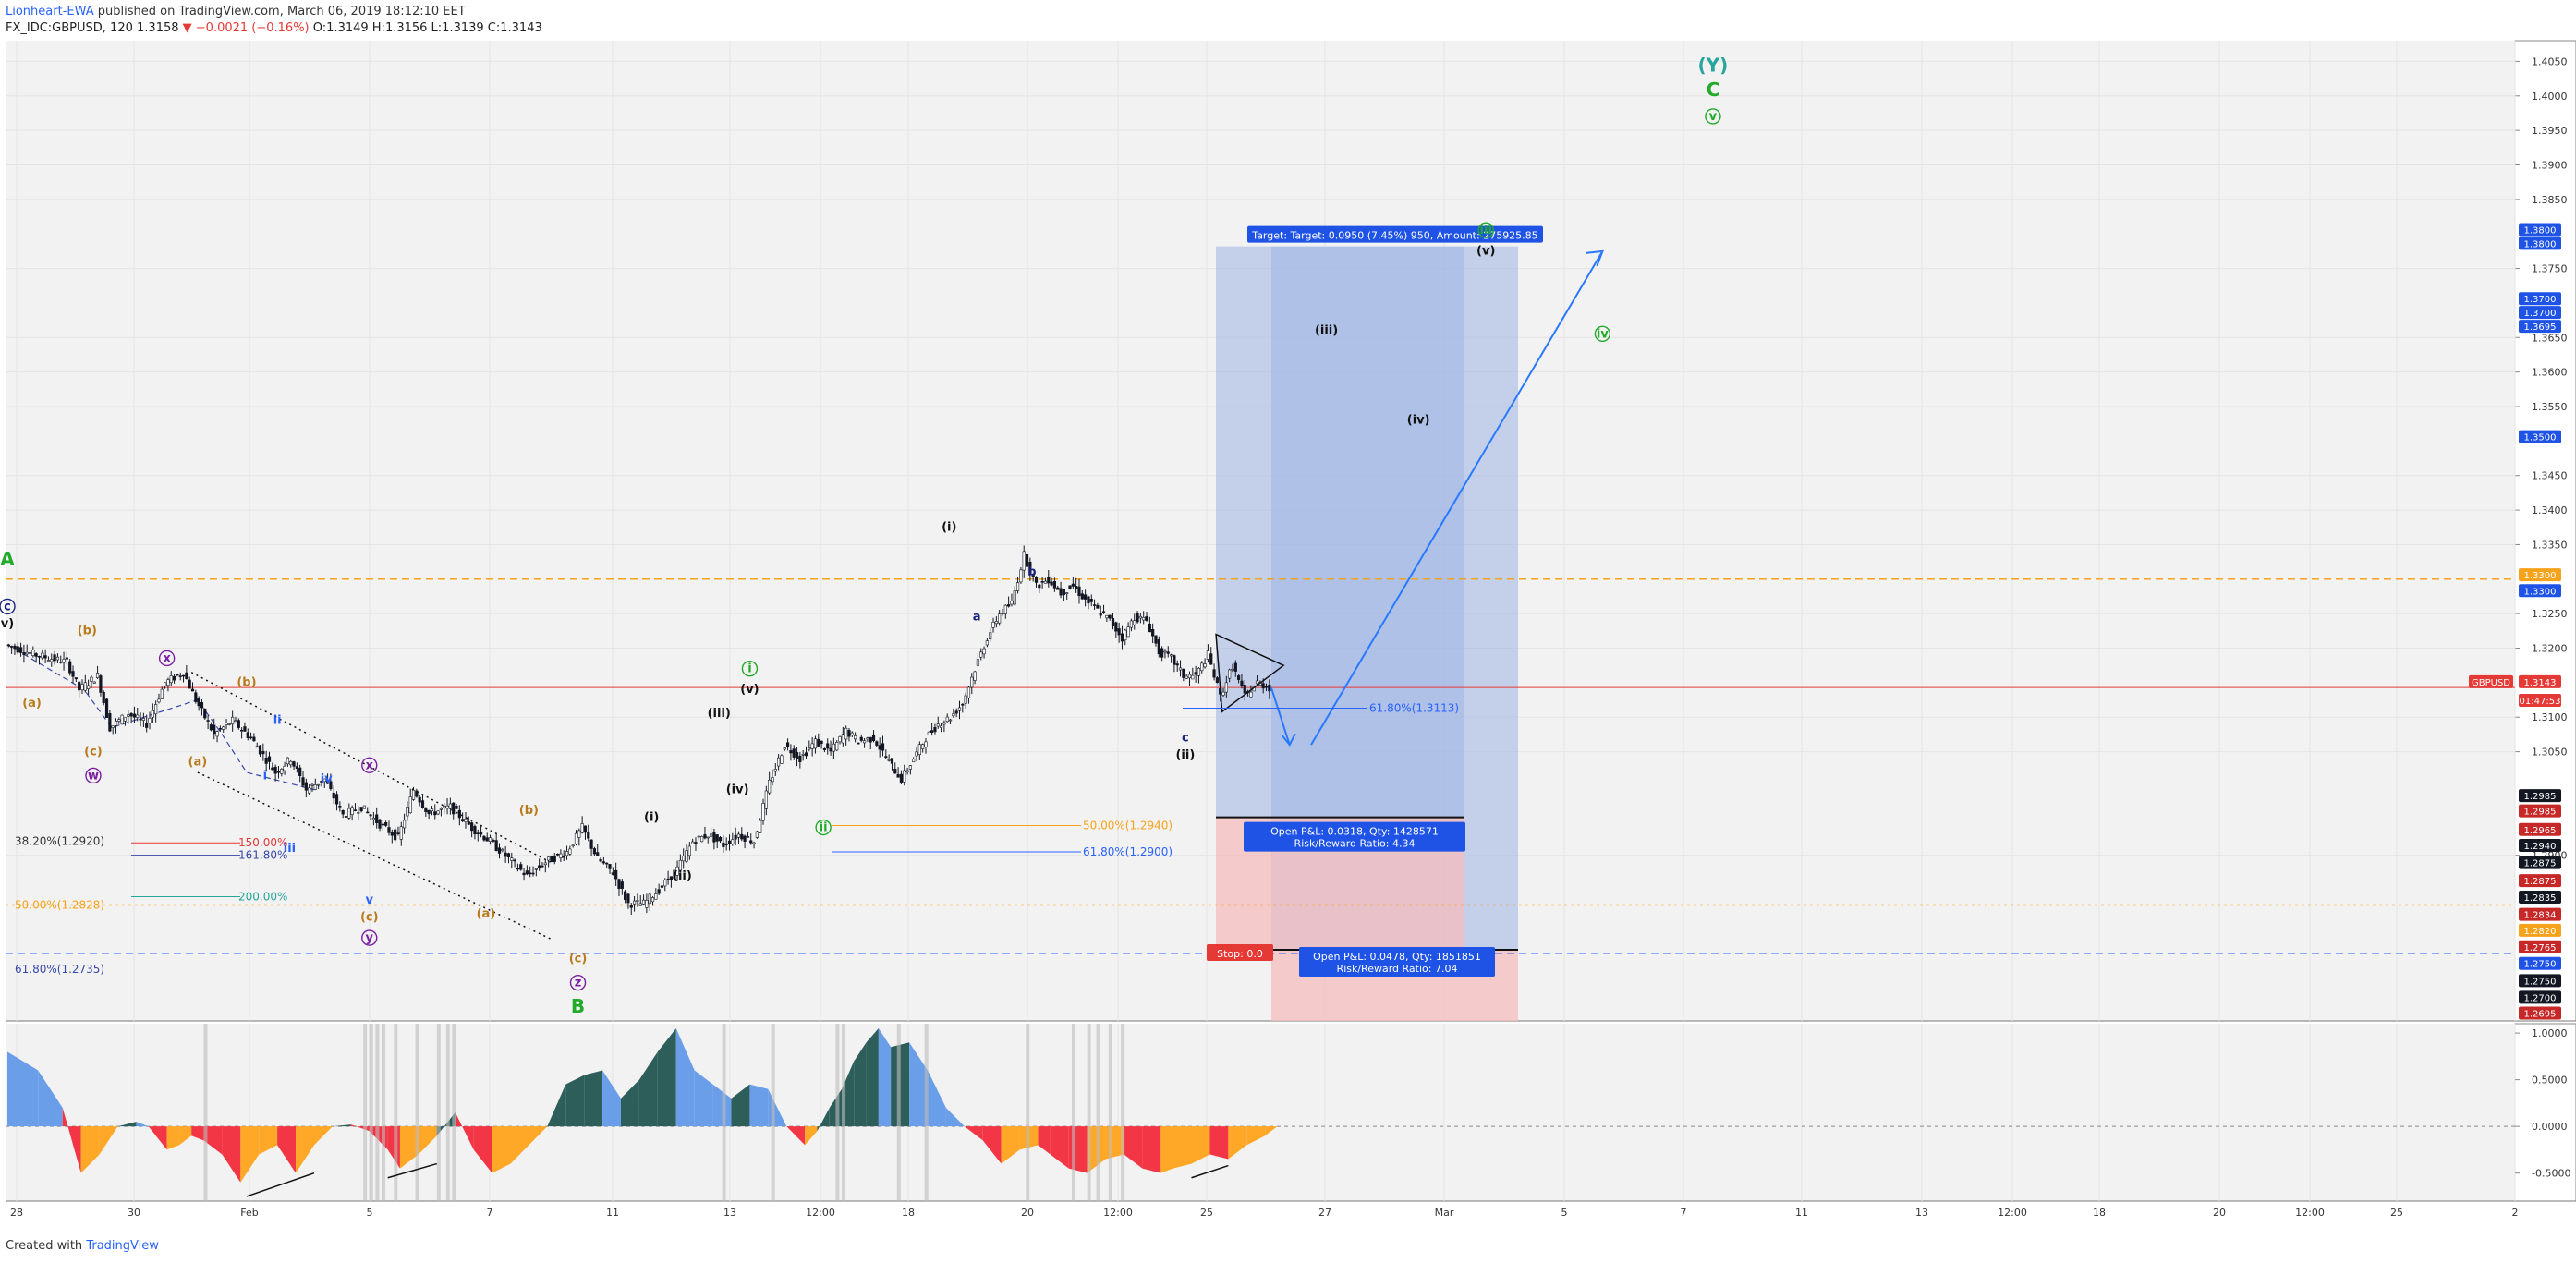 This screenshot has width=2576, height=1263. I want to click on fib-ext-label: 150.00%, so click(262, 842).